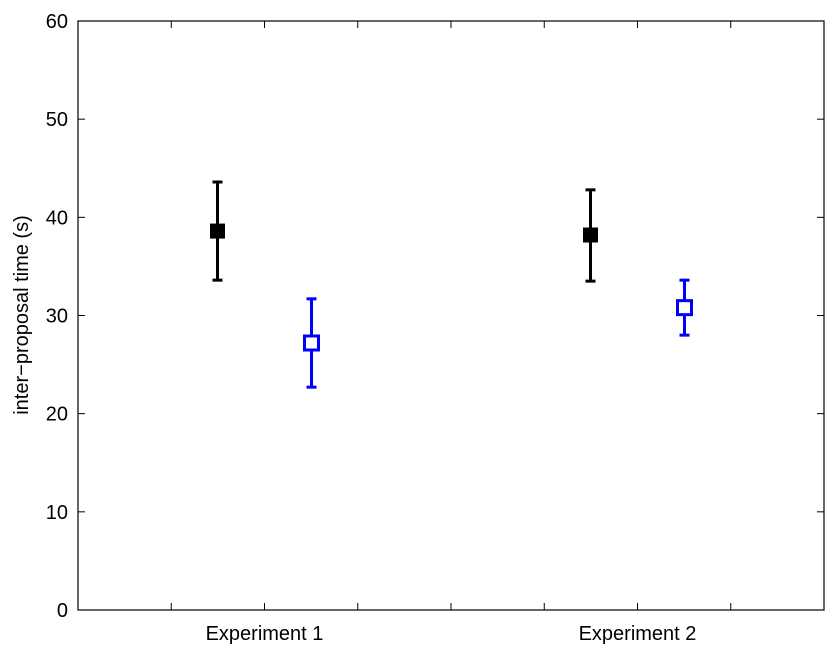 This screenshot has height=646, width=830. I want to click on y-tick-label: 50, so click(57, 120).